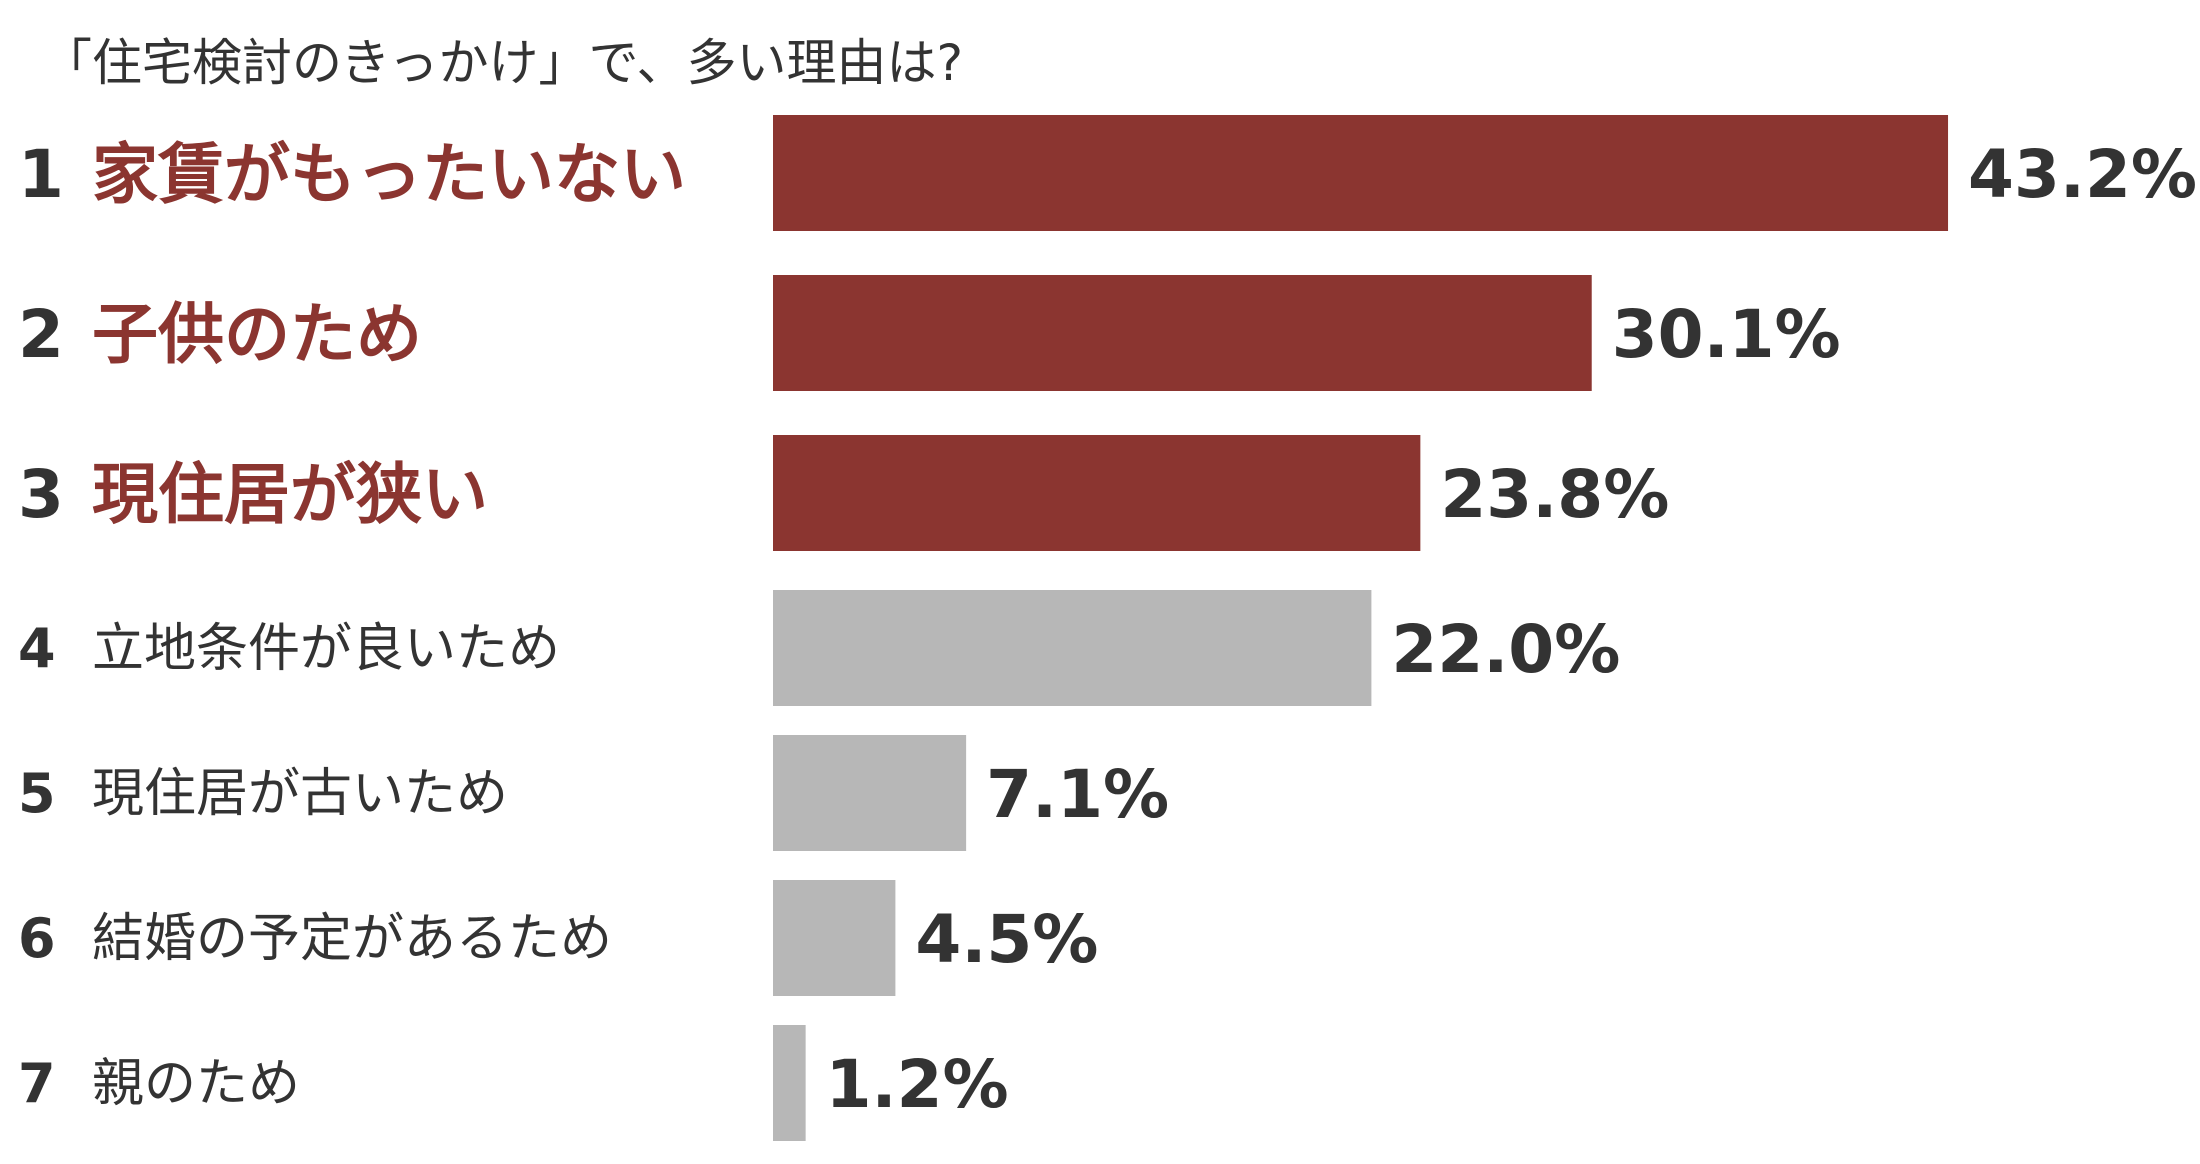 The image size is (2200, 1164). I want to click on bar-row-3: 3 現住居が狭い 23.8%, so click(843, 493).